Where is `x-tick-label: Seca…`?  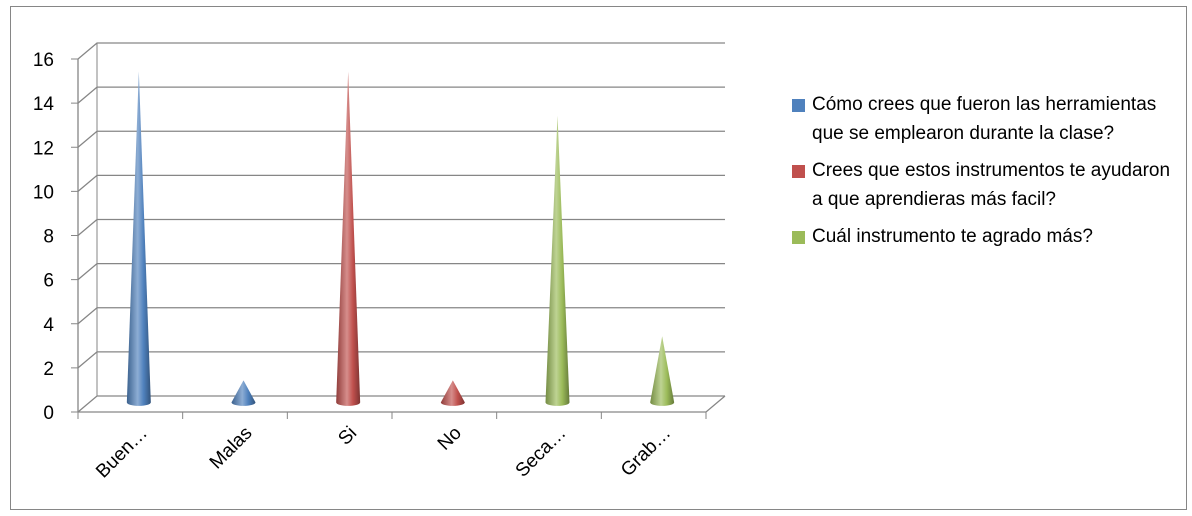 x-tick-label: Seca… is located at coordinates (541, 452).